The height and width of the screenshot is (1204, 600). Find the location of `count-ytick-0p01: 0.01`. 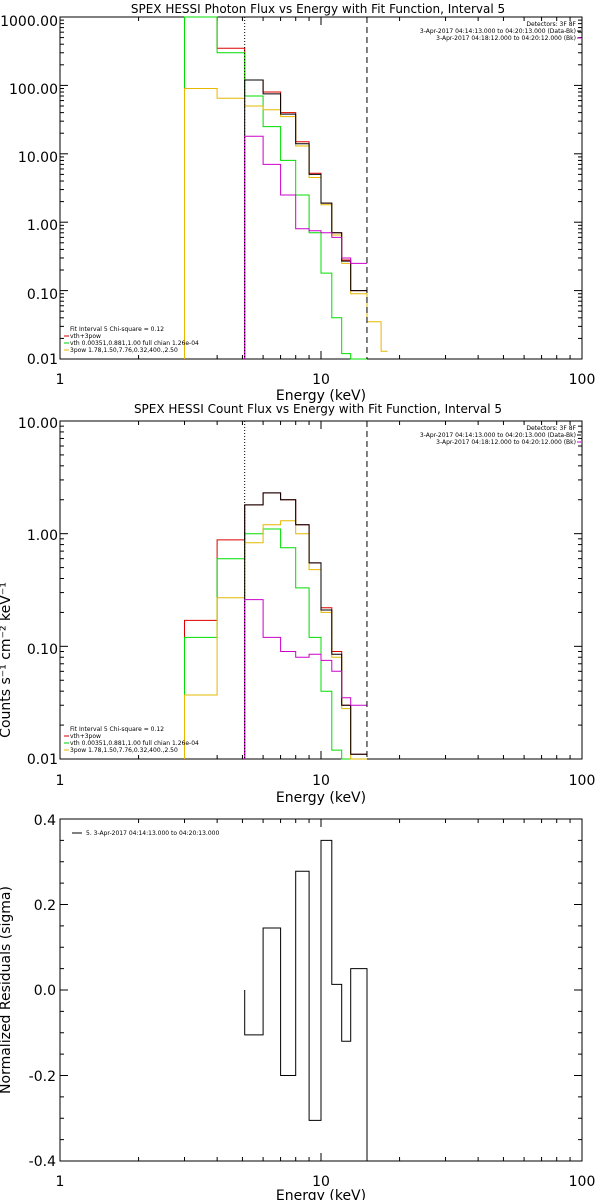

count-ytick-0p01: 0.01 is located at coordinates (42, 760).